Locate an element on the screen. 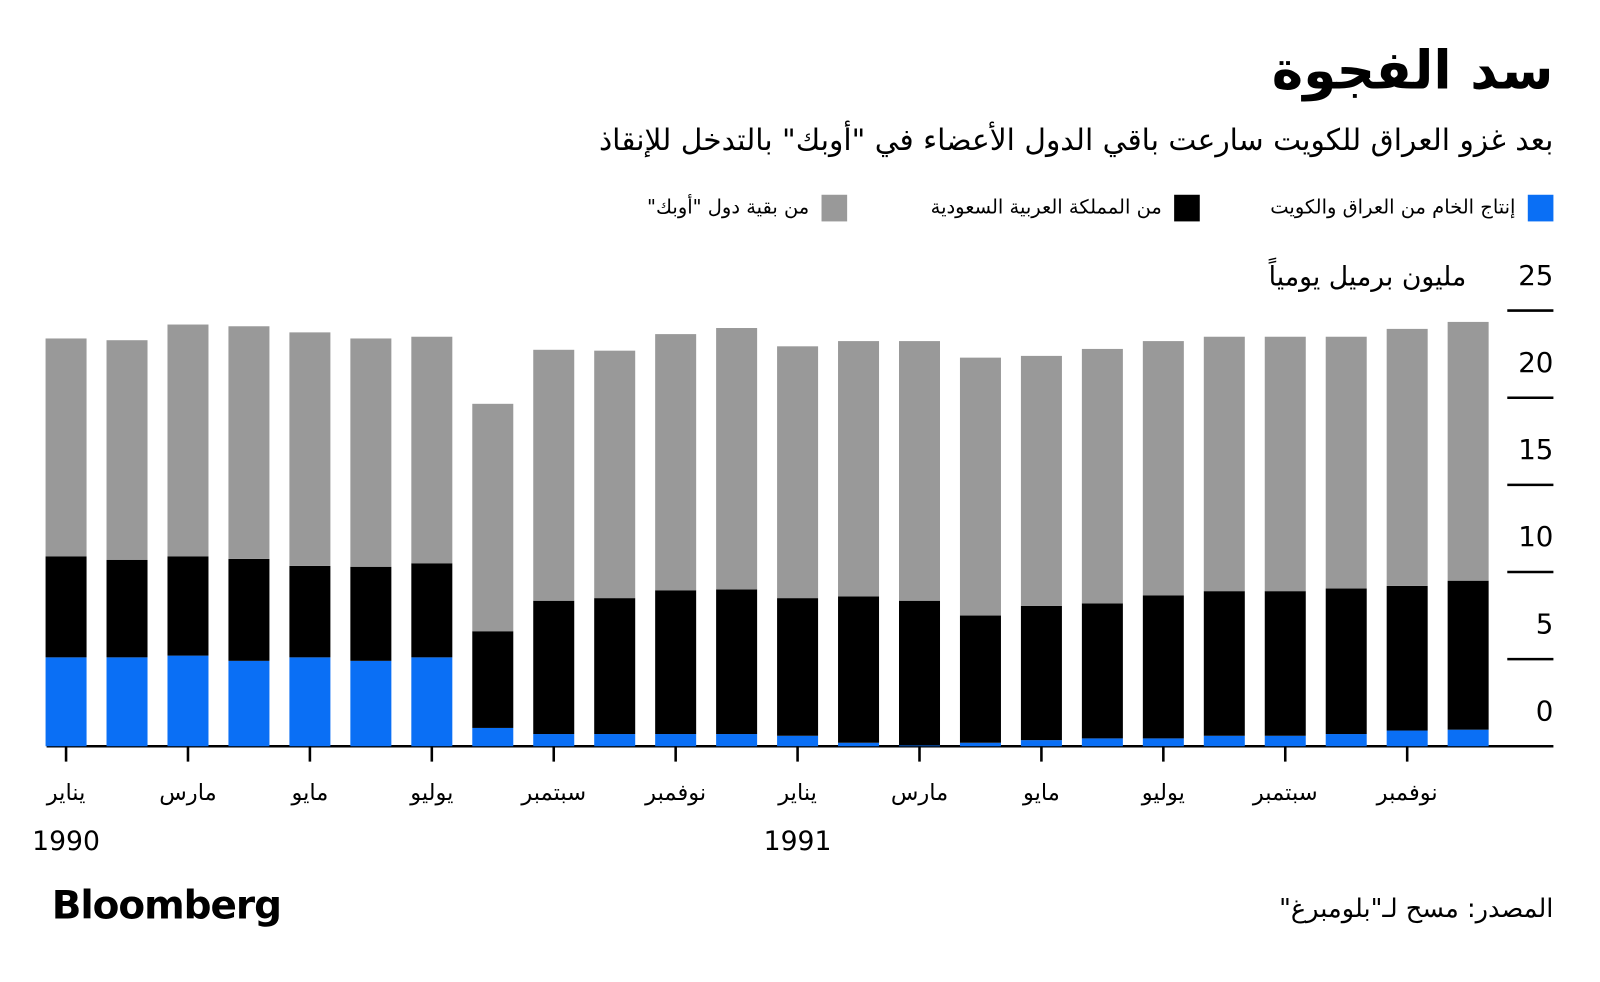 Image resolution: width=1600 pixels, height=982 pixels. y-tick-label: 20 is located at coordinates (1535, 362).